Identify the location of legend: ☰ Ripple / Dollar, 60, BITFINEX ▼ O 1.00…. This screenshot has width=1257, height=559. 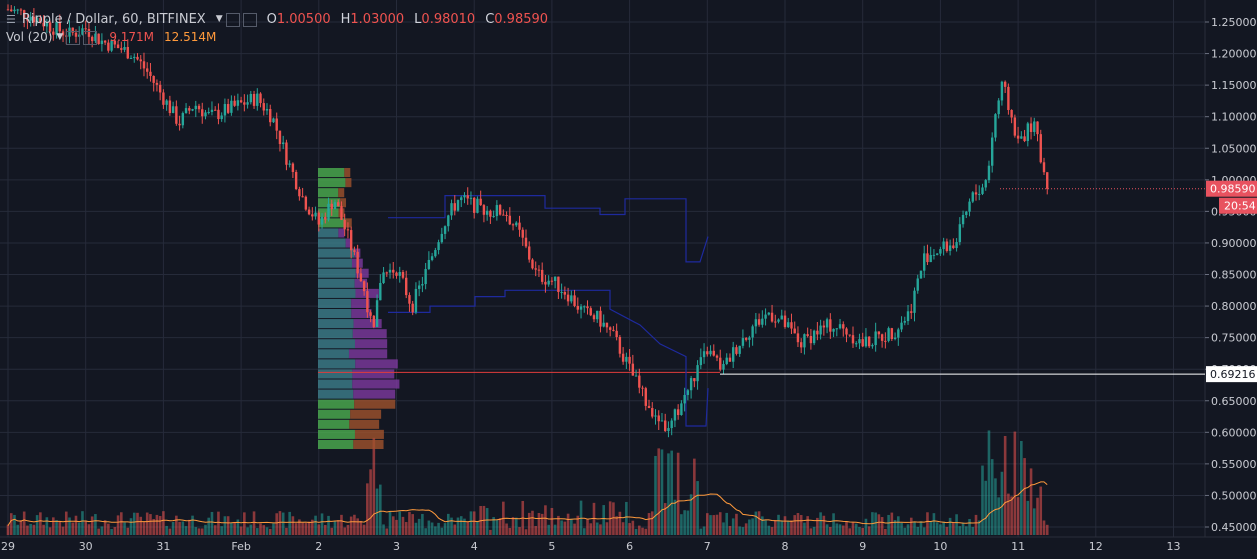
(277, 28).